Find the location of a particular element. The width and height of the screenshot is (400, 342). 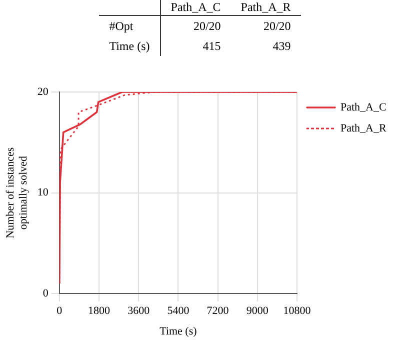

x-tick-label: 0 is located at coordinates (59, 311).